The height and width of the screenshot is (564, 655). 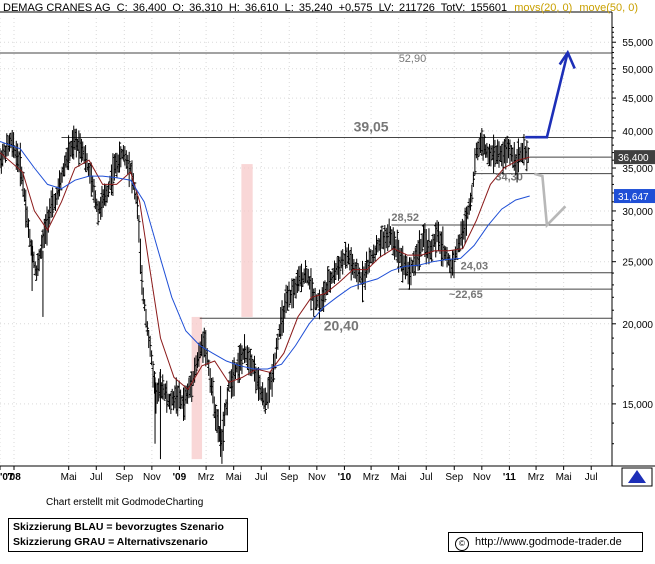 What do you see at coordinates (633, 239) in the screenshot?
I see `y-axis-panel` at bounding box center [633, 239].